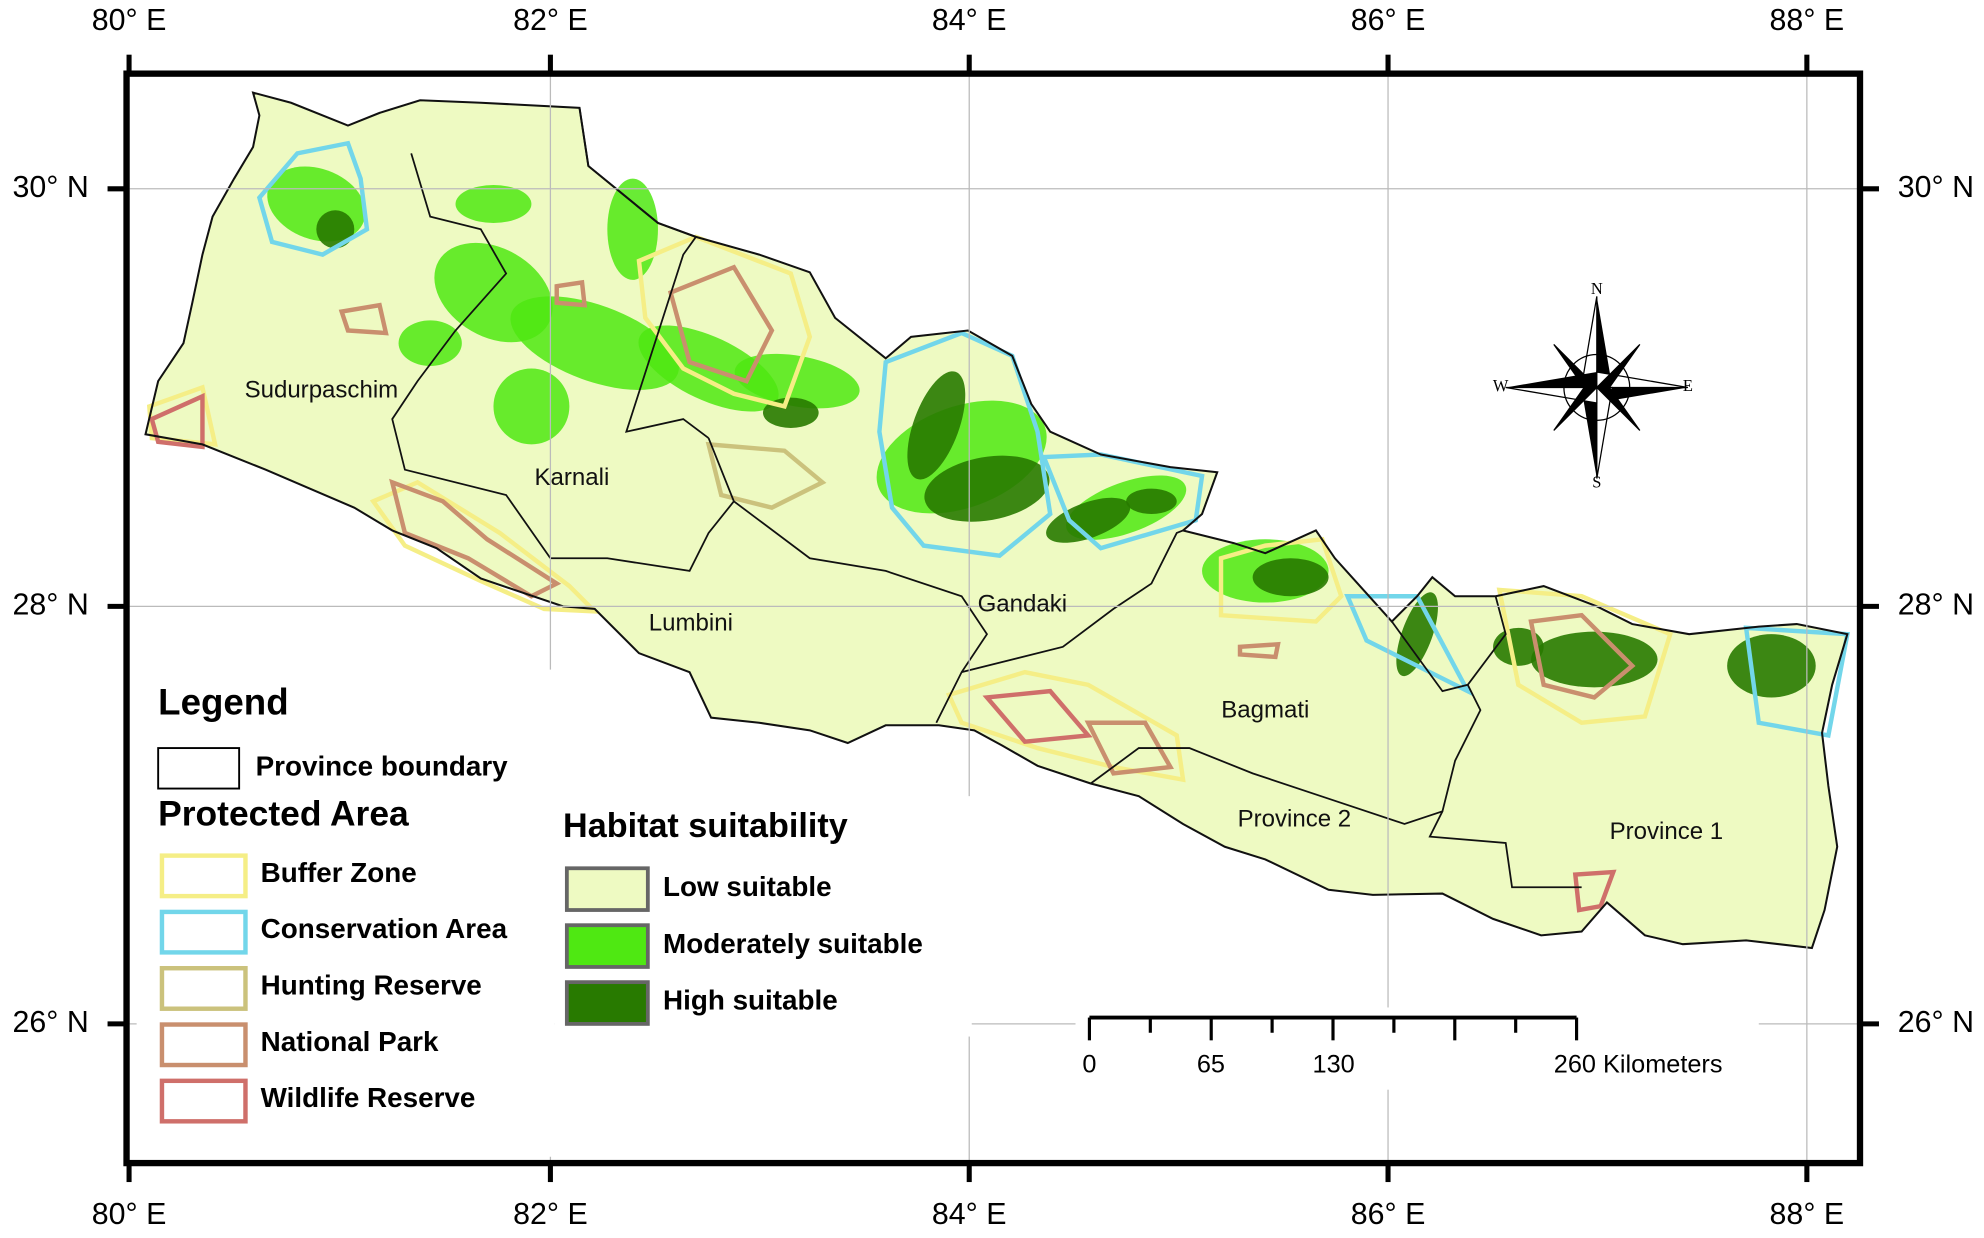 This screenshot has height=1238, width=1984. What do you see at coordinates (350, 1041) in the screenshot?
I see `legend-label: National Park` at bounding box center [350, 1041].